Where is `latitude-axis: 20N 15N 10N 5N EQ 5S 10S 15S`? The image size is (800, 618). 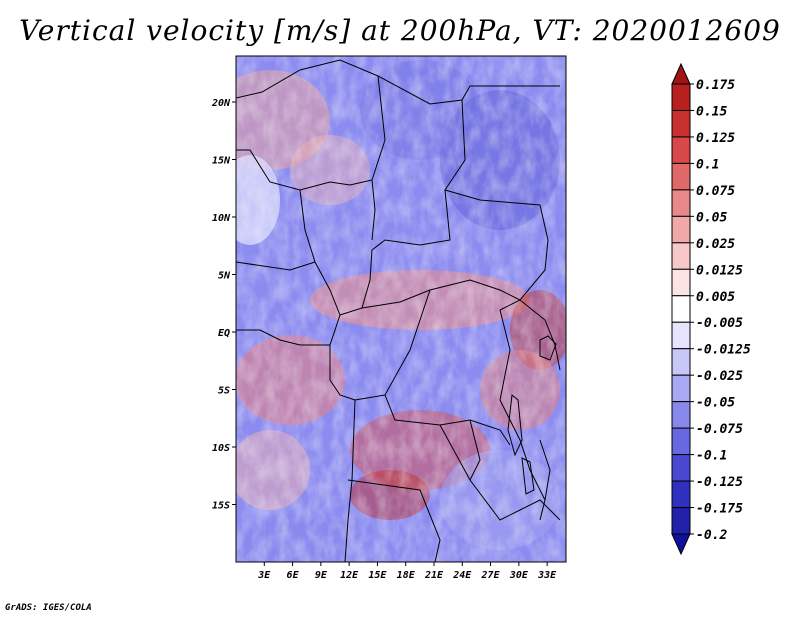 latitude-axis: 20N 15N 10N 5N EQ 5S 10S 15S is located at coordinates (223, 305).